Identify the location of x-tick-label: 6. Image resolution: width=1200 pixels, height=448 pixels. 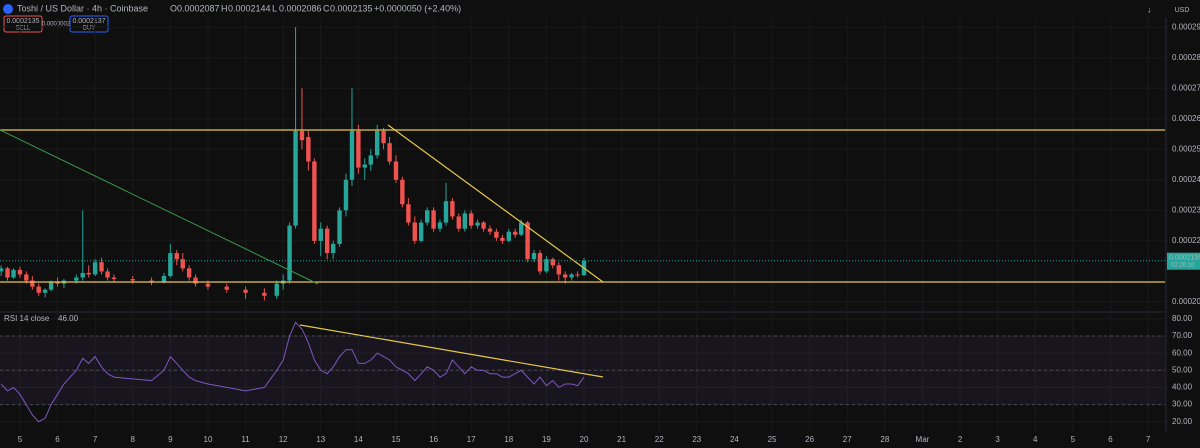
(57, 439).